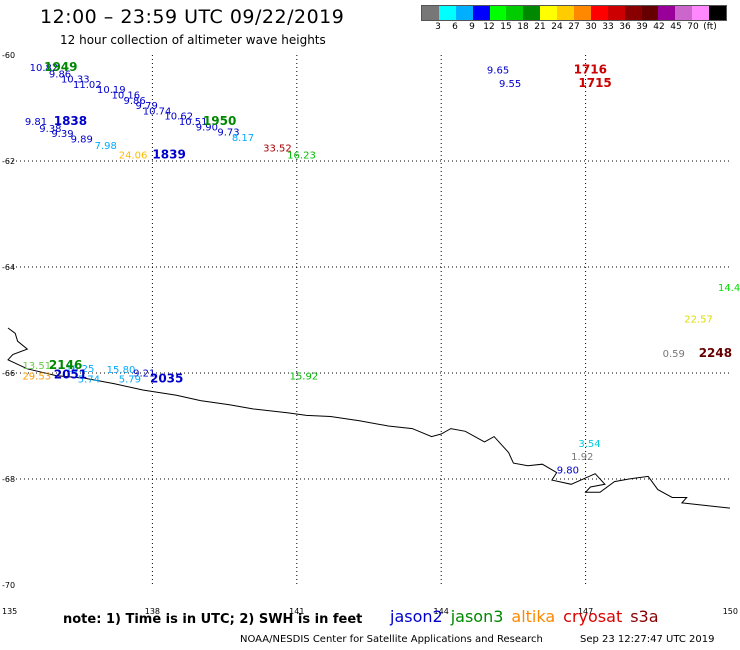 This screenshot has height=650, width=740. What do you see at coordinates (730, 611) in the screenshot?
I see `longitude-label: 150` at bounding box center [730, 611].